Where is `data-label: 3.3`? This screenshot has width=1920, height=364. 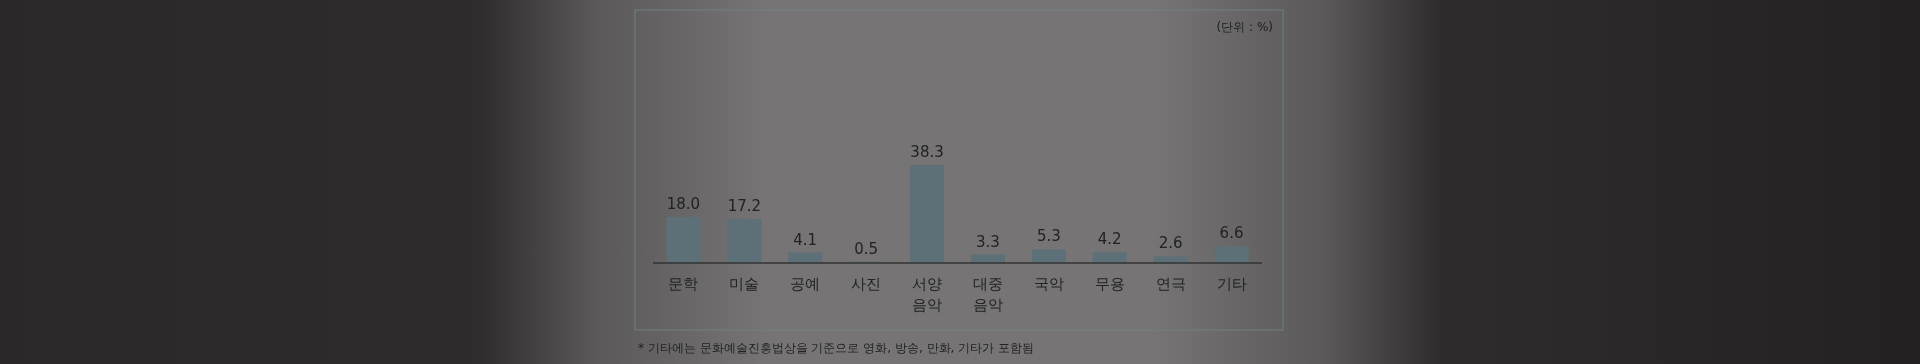 data-label: 3.3 is located at coordinates (988, 241).